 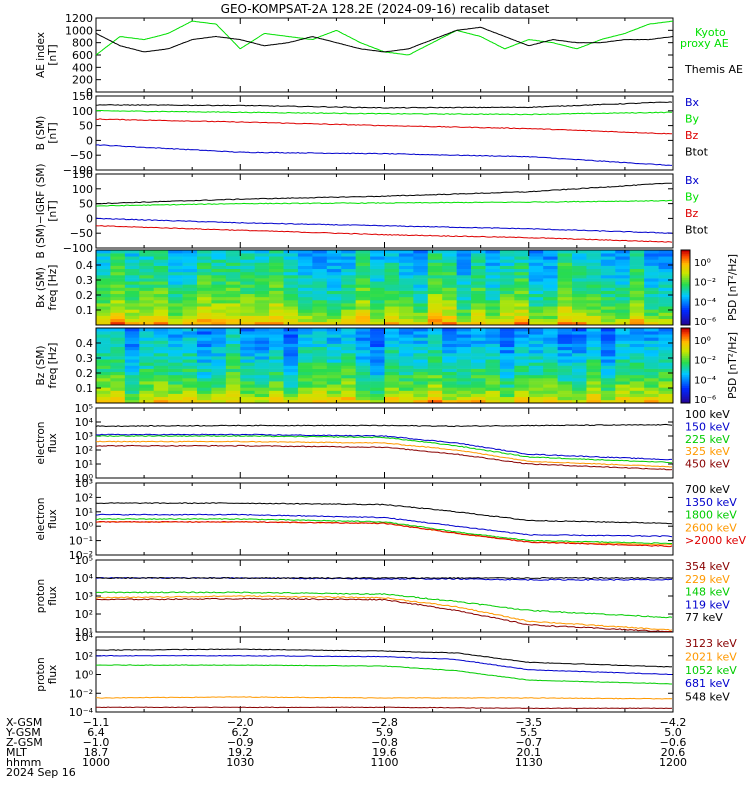 I want to click on y-tick-label: 10⁴, so click(x=84, y=422).